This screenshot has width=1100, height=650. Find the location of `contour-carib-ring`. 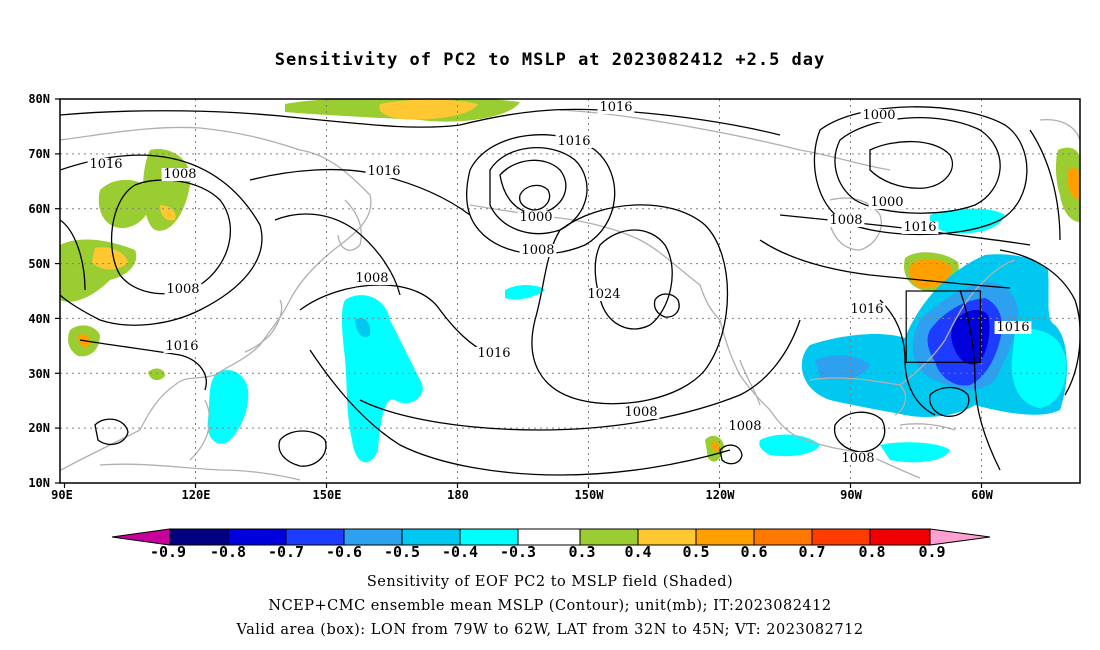

contour-carib-ring is located at coordinates (949, 401).